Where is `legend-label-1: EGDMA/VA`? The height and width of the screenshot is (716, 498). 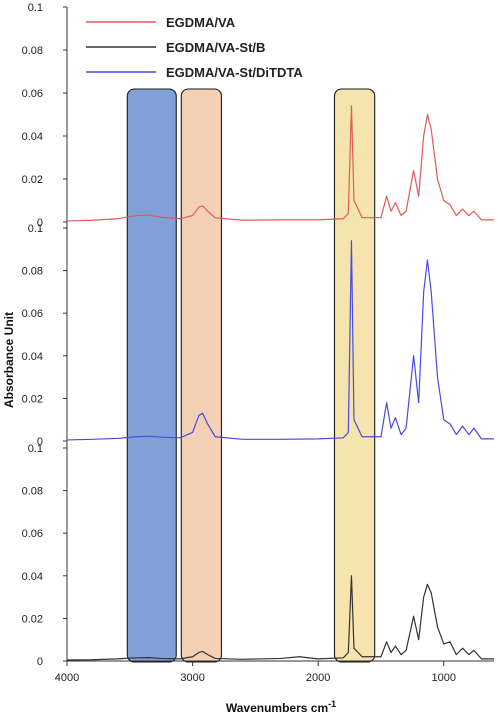
legend-label-1: EGDMA/VA is located at coordinates (201, 22).